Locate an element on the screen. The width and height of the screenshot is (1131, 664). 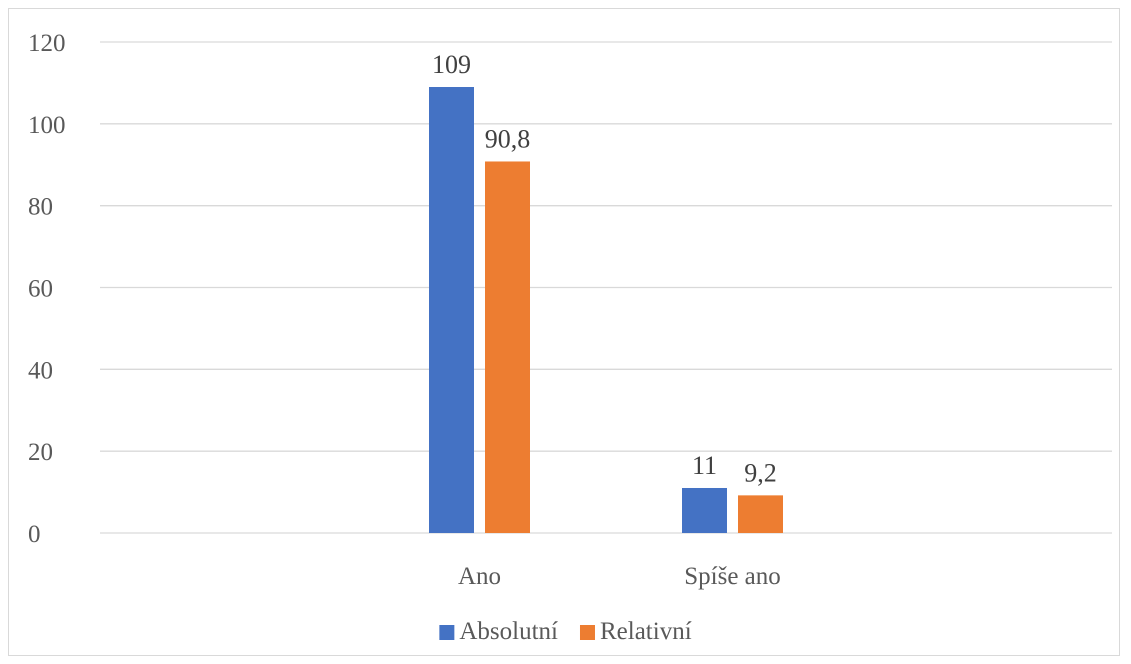
bar-absolutní-2 is located at coordinates (704, 510).